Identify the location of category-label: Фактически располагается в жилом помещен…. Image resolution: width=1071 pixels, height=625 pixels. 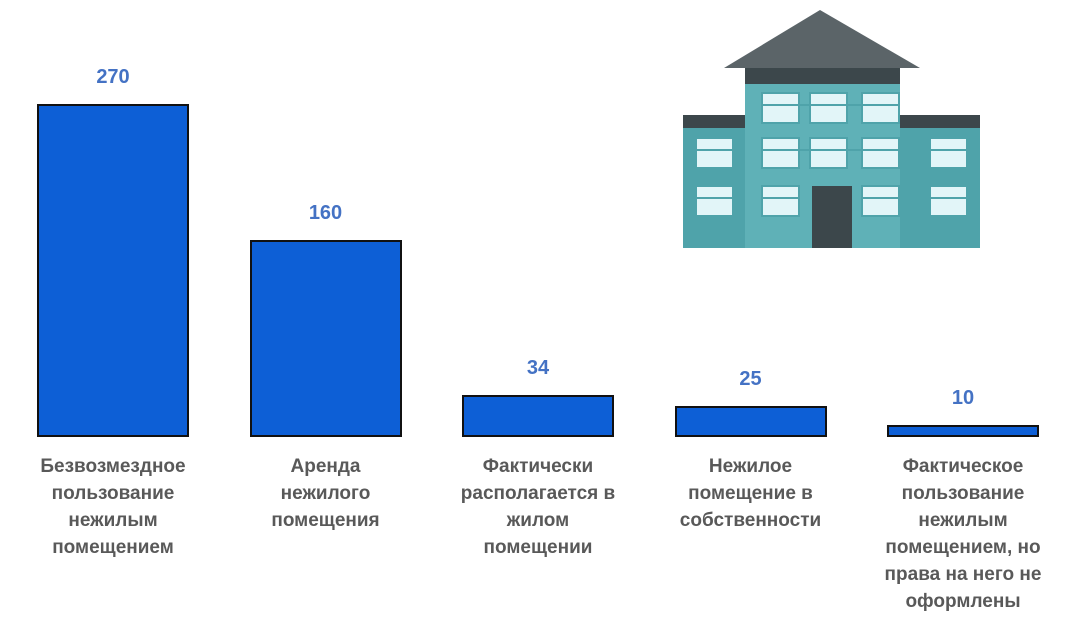
(538, 507).